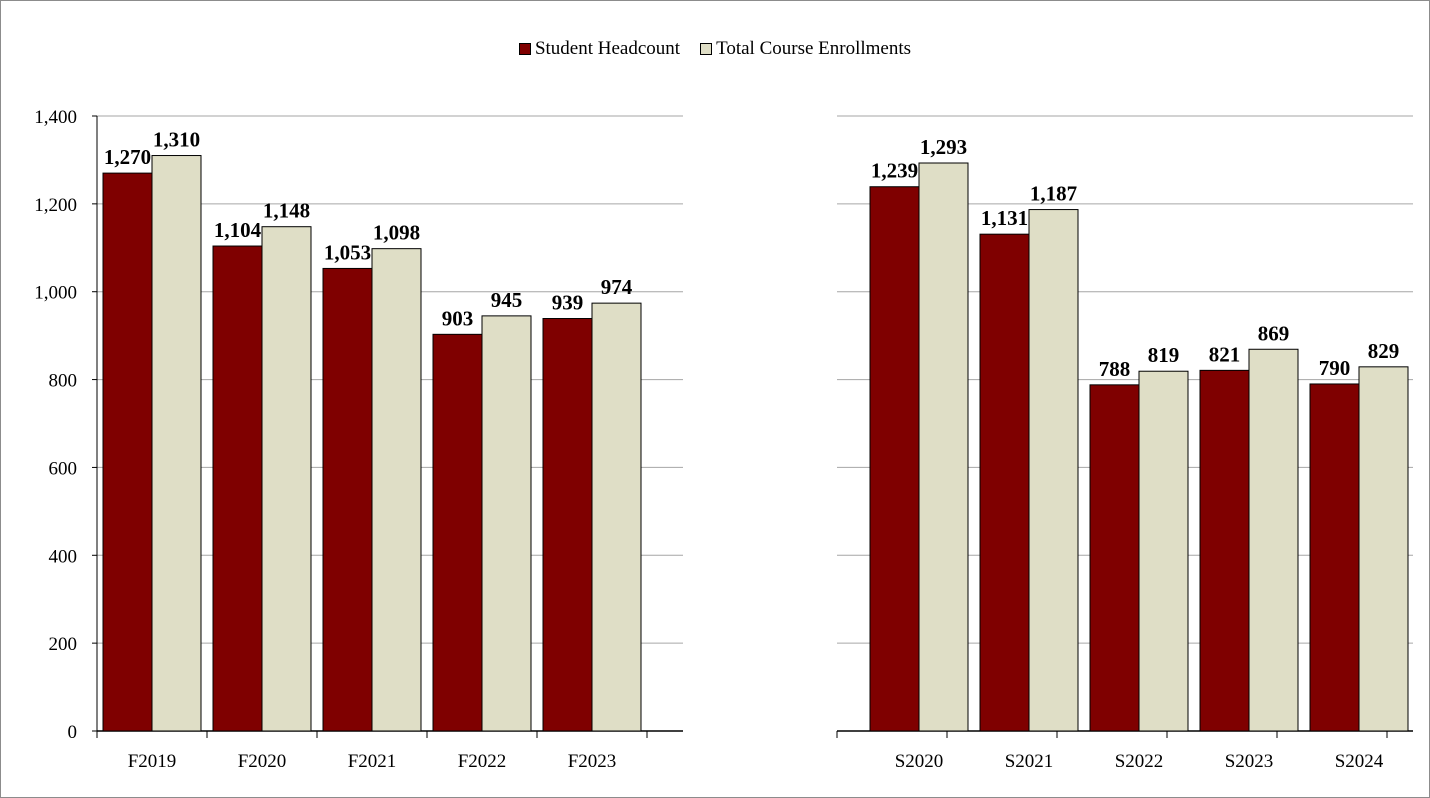 This screenshot has height=798, width=1430. I want to click on y-tick-label-600: 600, so click(63, 468).